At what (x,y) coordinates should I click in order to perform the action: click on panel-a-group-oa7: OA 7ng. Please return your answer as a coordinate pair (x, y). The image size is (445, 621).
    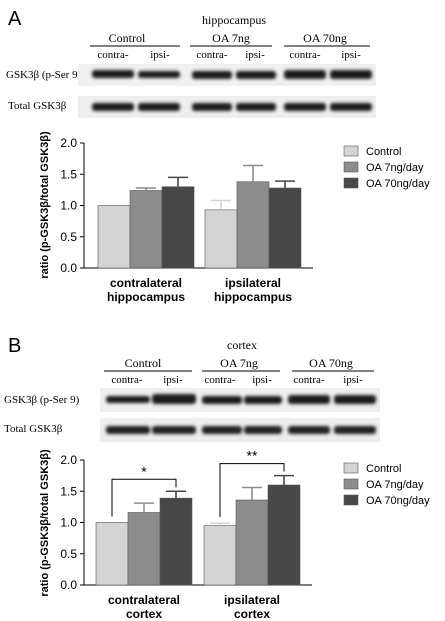
    Looking at the image, I should click on (231, 38).